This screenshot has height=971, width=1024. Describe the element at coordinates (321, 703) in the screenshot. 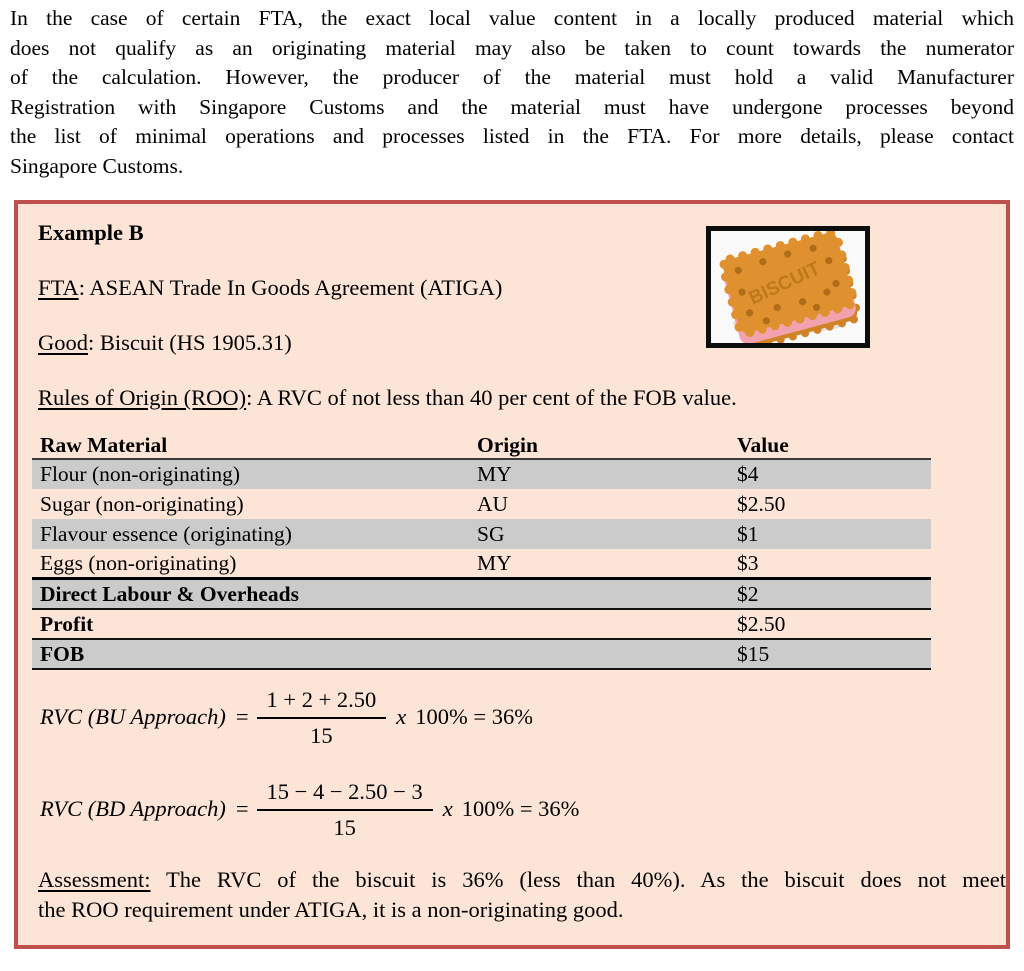

I see `fraction-numerator: 1 + 2 + 2.50` at that location.